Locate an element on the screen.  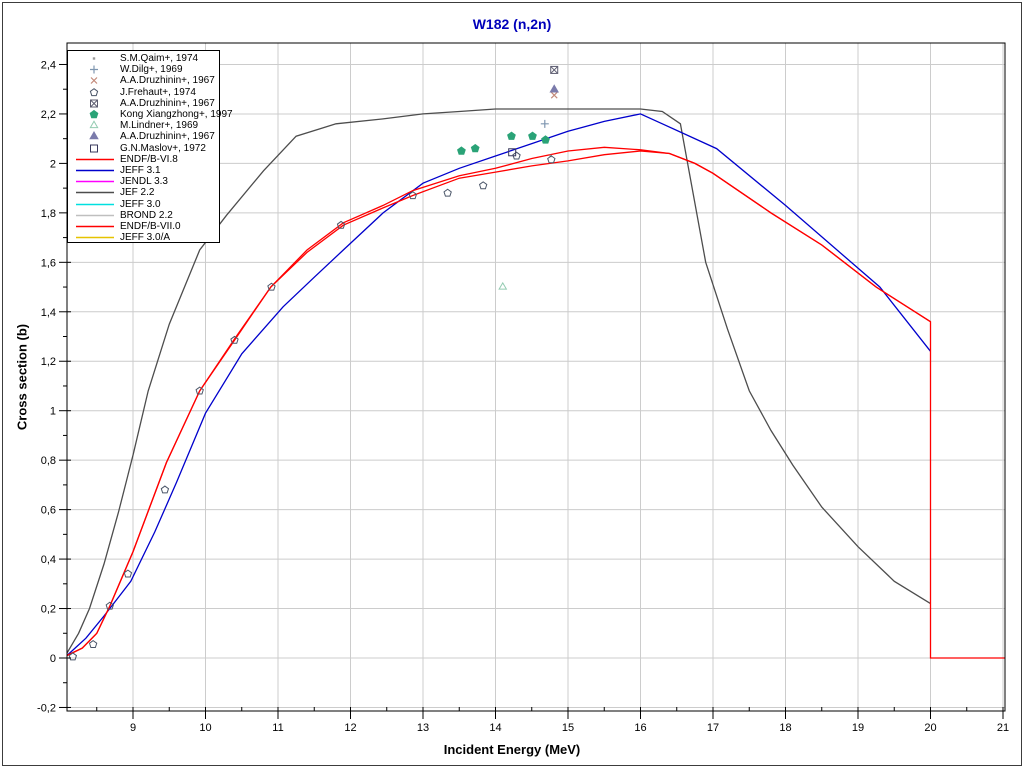
x-tick-label: 9 is located at coordinates (133, 728).